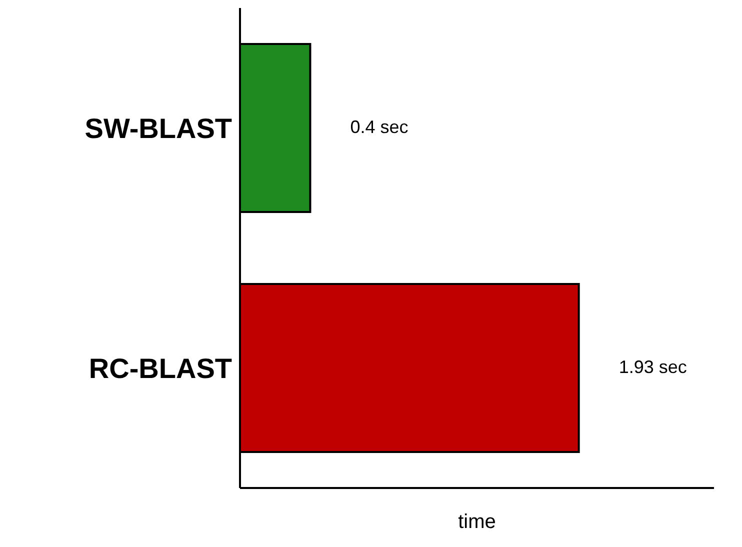 Image resolution: width=742 pixels, height=547 pixels. What do you see at coordinates (477, 522) in the screenshot?
I see `x-axis-title: time` at bounding box center [477, 522].